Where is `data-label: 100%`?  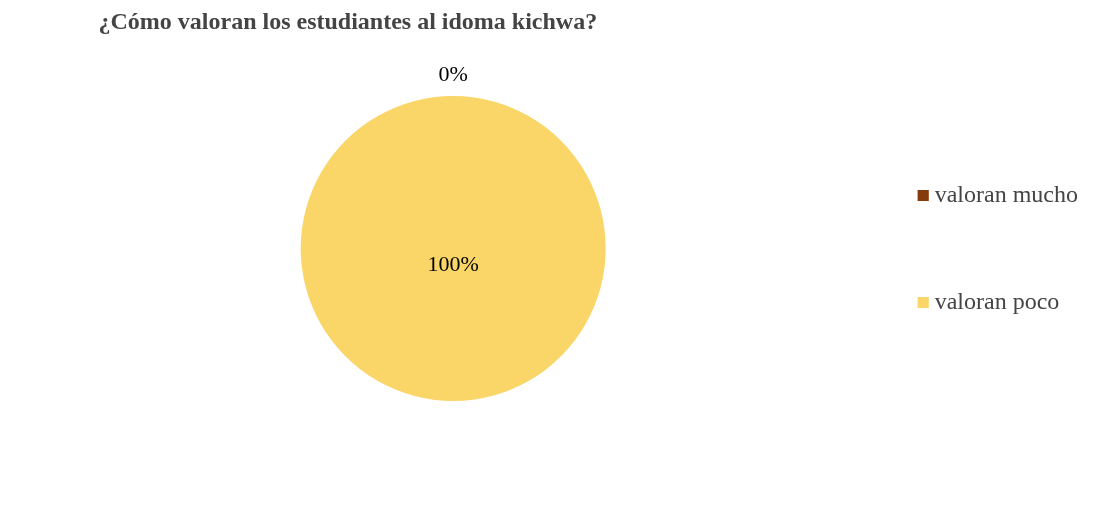 data-label: 100% is located at coordinates (453, 264).